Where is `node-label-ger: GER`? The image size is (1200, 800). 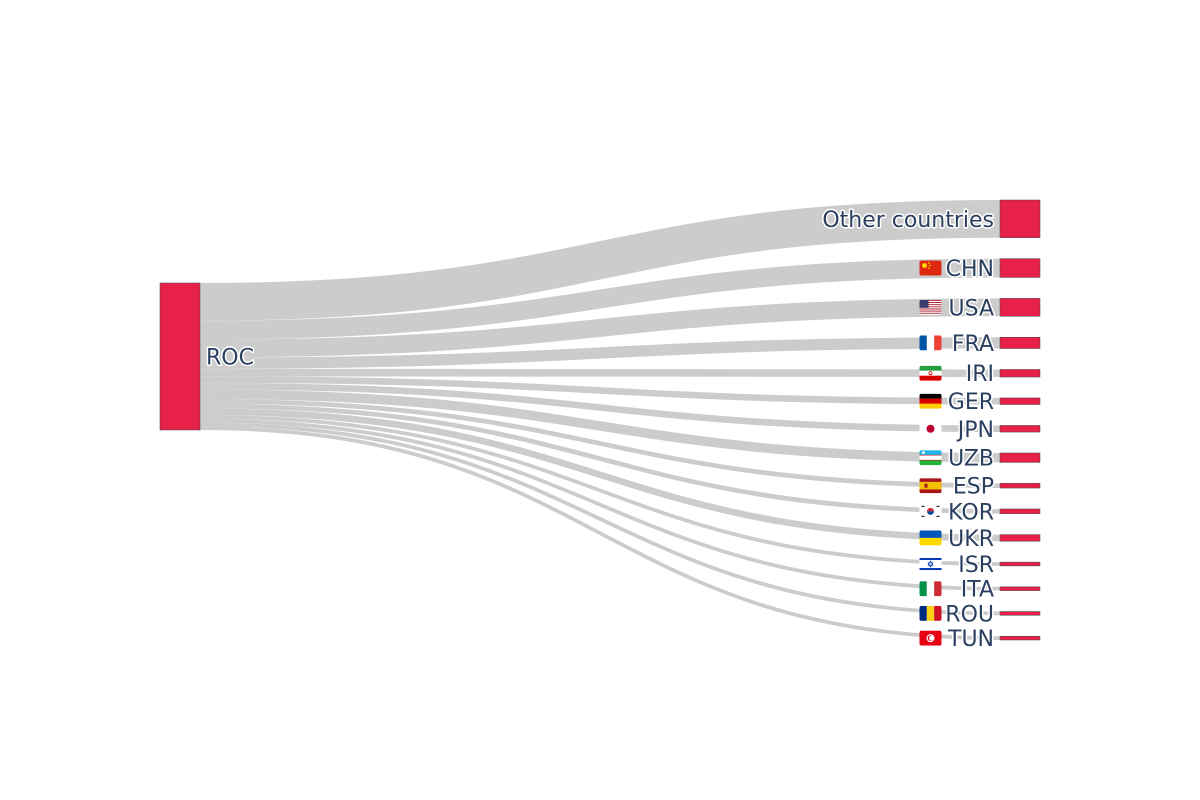
node-label-ger: GER is located at coordinates (971, 402).